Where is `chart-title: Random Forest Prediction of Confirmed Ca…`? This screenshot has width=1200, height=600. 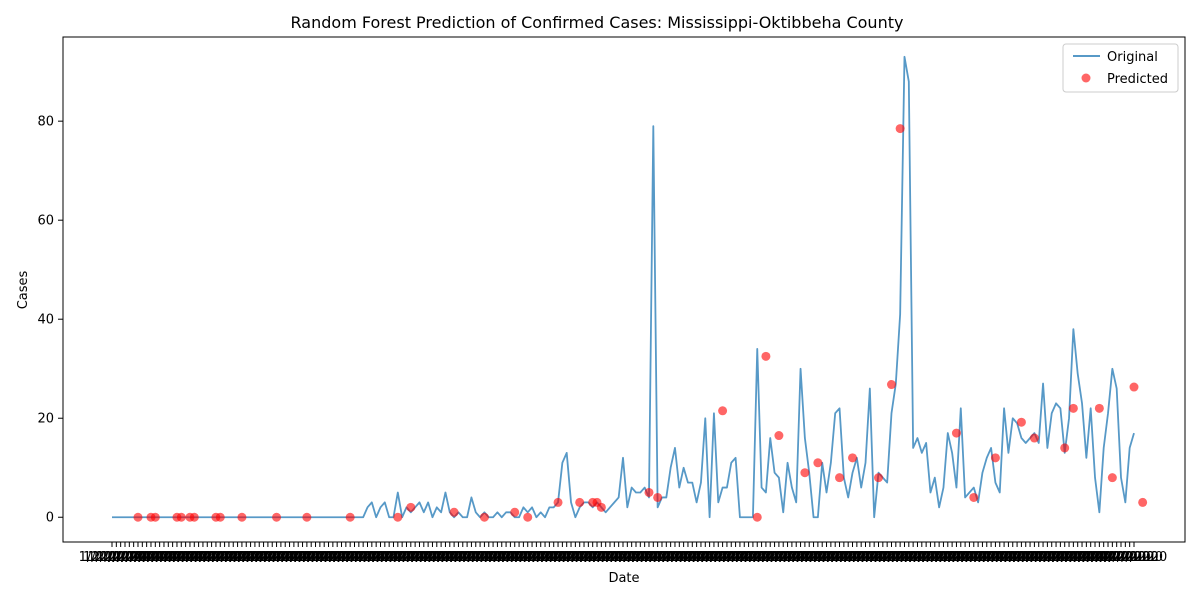 chart-title: Random Forest Prediction of Confirmed Ca… is located at coordinates (597, 22).